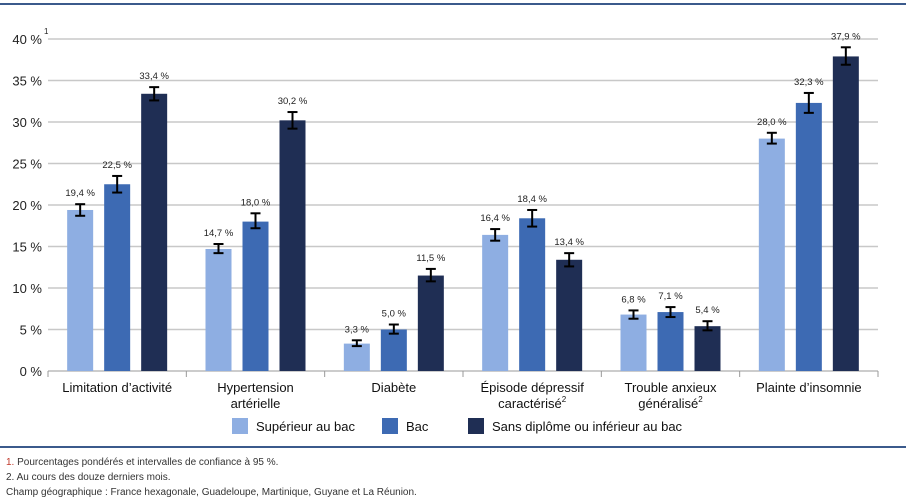 The width and height of the screenshot is (906, 500). I want to click on y-tick-label: 25 %, so click(27, 164).